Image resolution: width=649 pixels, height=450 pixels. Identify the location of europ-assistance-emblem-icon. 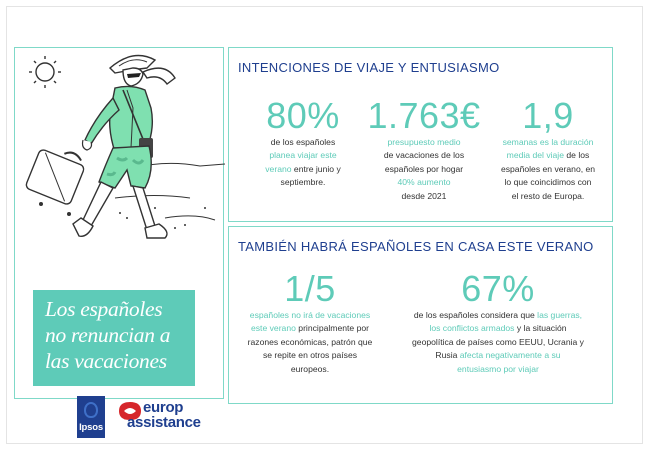
(130, 411).